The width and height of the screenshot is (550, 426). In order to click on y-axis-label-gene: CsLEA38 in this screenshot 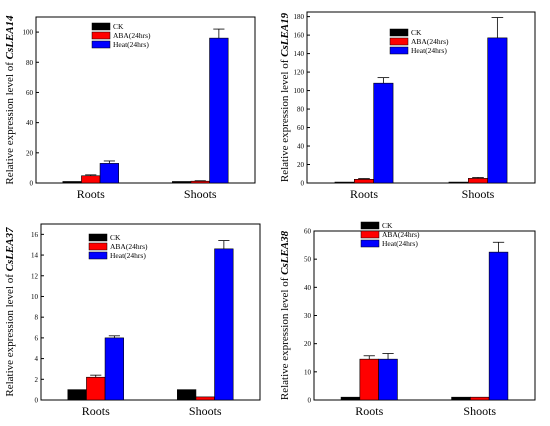, I will do `click(285, 252)`.